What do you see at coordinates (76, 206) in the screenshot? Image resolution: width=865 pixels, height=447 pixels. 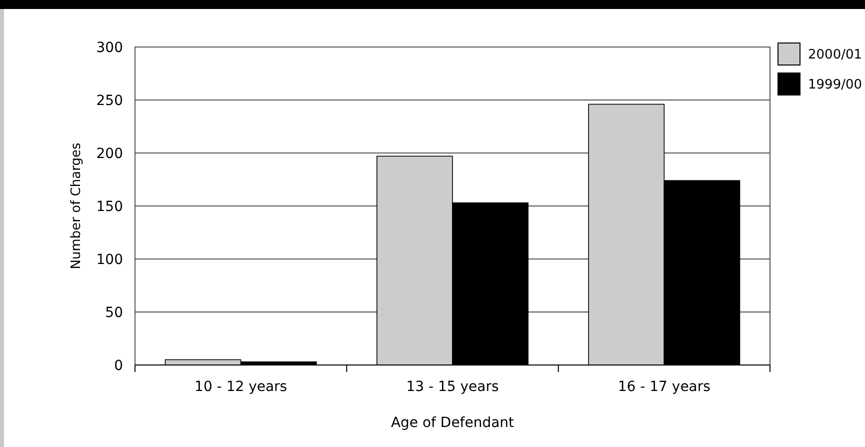 I see `y-axis-title: Number of Charges` at bounding box center [76, 206].